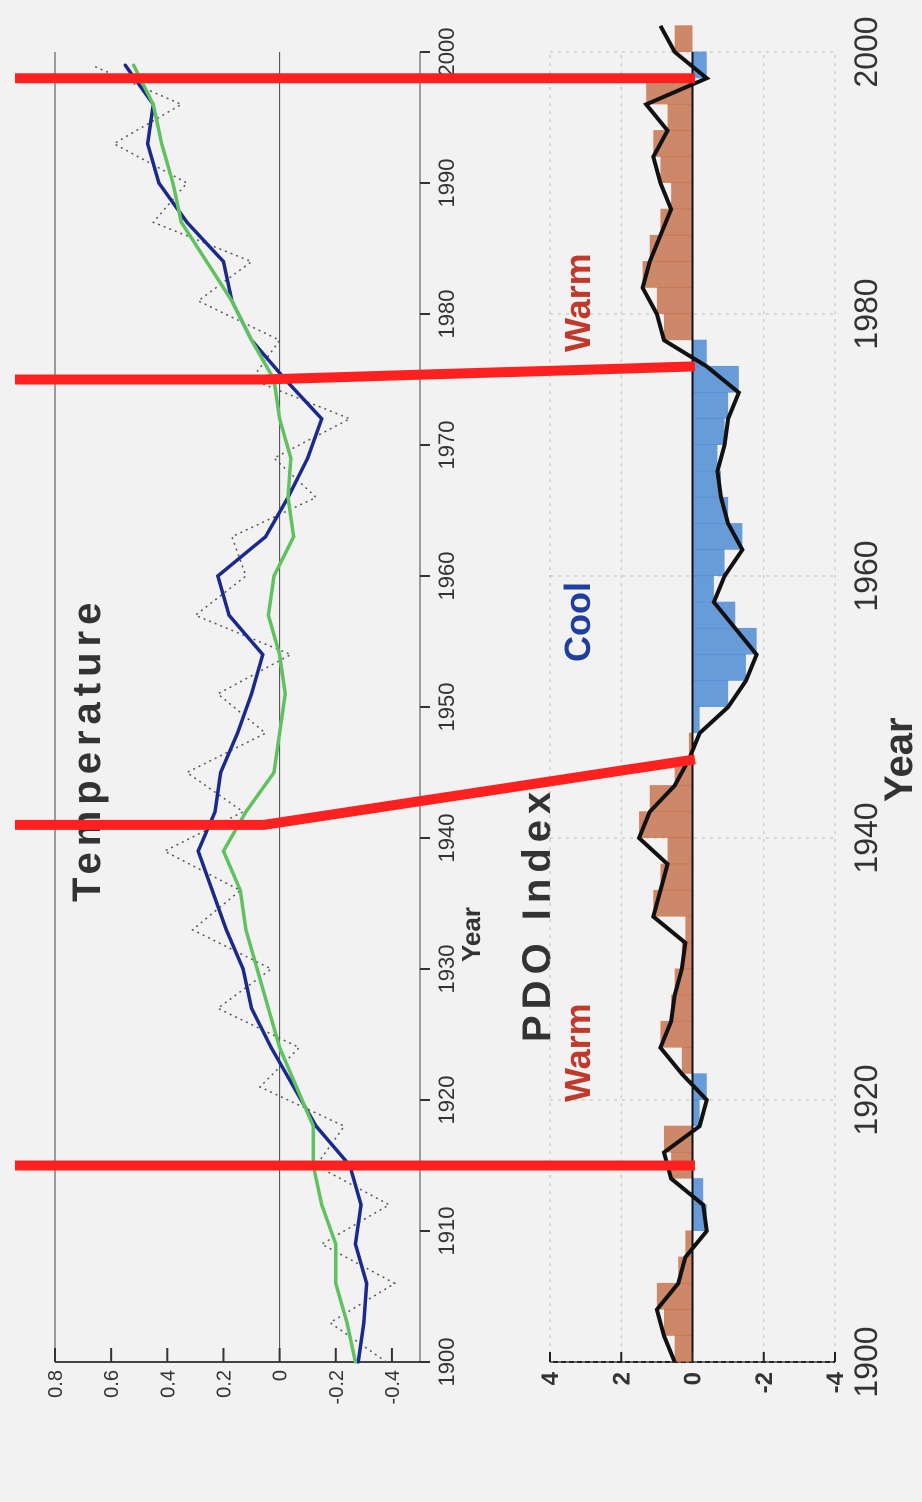 This screenshot has height=1502, width=922. Describe the element at coordinates (577, 622) in the screenshot. I see `cool-annotation: Cool` at that location.